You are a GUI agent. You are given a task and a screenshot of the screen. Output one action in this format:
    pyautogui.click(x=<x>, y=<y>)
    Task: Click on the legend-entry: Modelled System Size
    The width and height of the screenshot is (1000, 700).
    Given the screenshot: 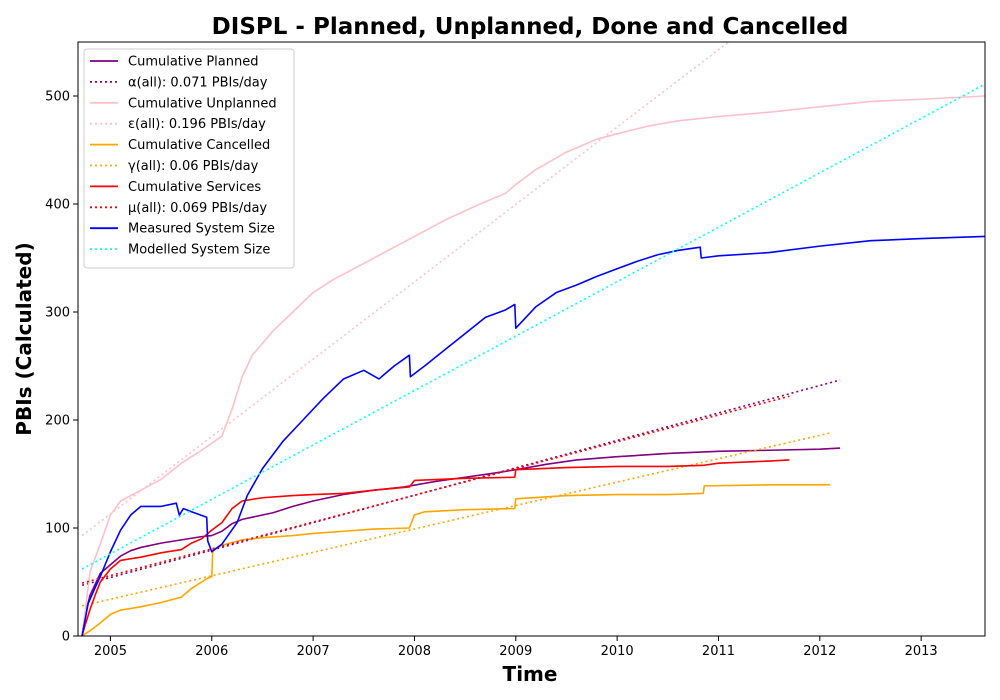 What is the action you would take?
    pyautogui.click(x=199, y=250)
    